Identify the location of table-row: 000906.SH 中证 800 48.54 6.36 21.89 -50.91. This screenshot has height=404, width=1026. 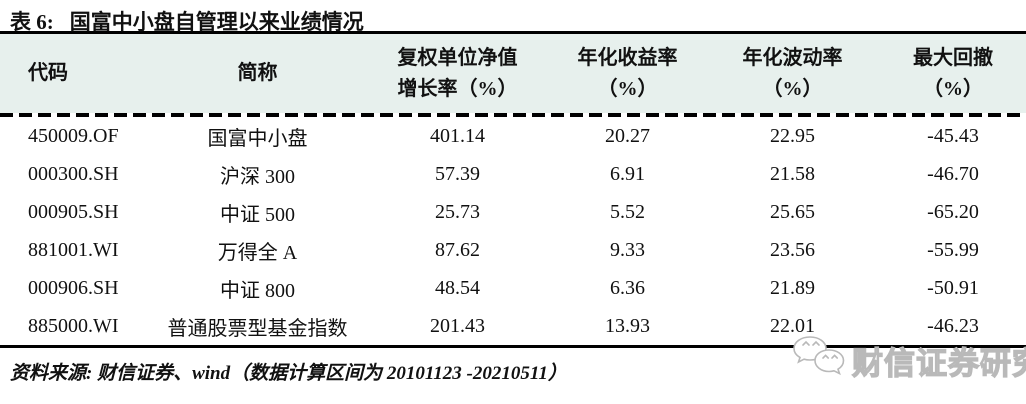
(513, 288).